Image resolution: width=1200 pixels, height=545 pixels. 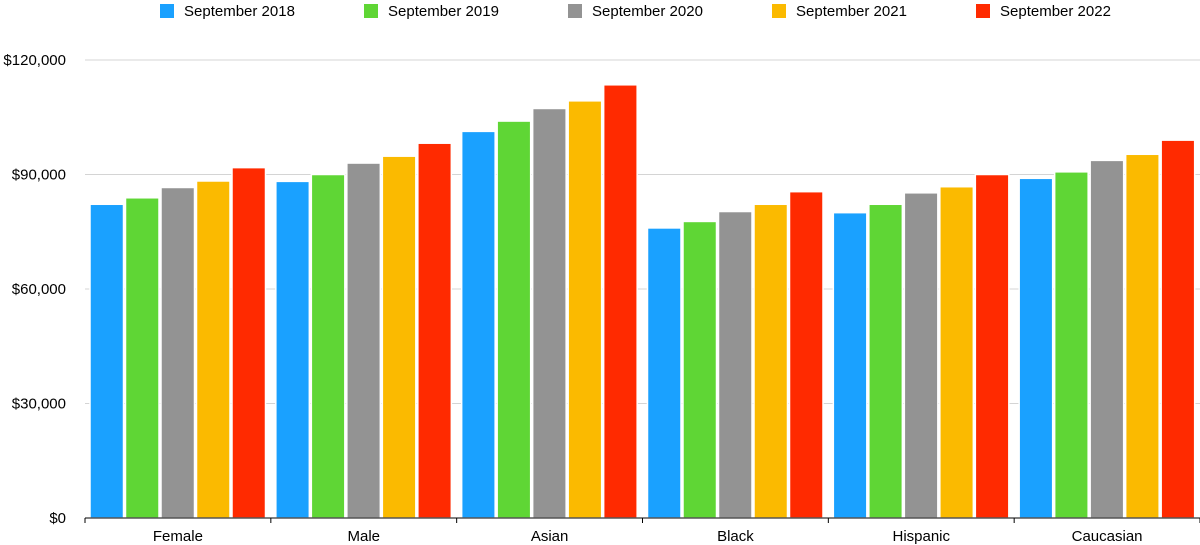 I want to click on legend-label: September 2021, so click(x=851, y=11).